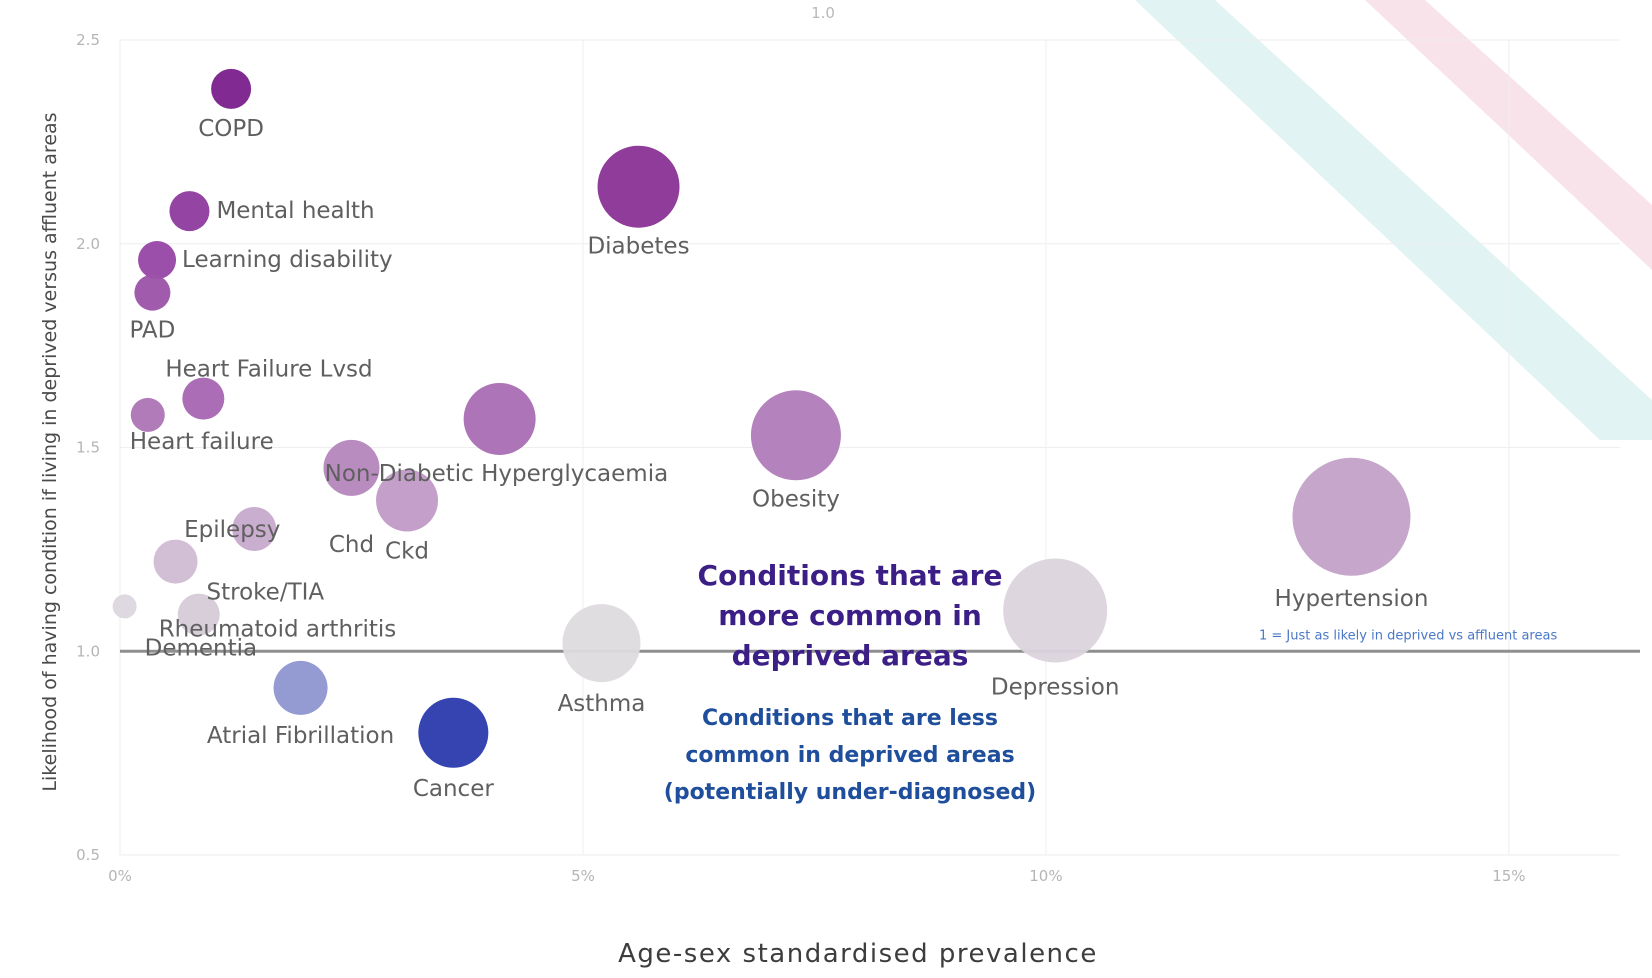 This screenshot has height=978, width=1652. I want to click on bubble-obesity, so click(795, 435).